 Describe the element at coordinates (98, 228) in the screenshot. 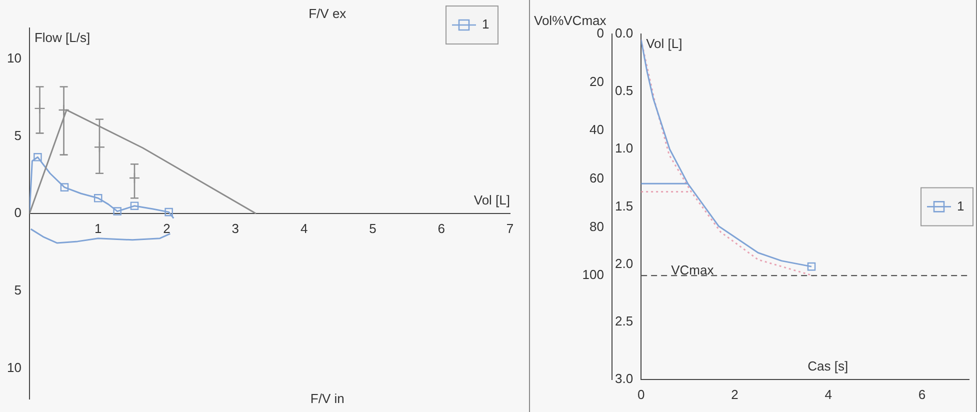

I see `x-tick-label: 1` at that location.